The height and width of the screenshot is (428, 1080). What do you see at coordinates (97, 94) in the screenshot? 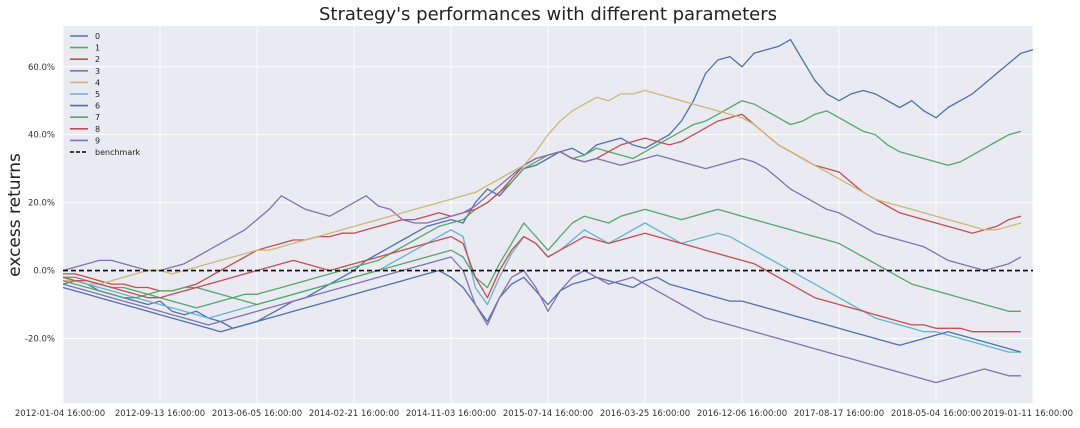
I see `legend-label-5: 5` at bounding box center [97, 94].